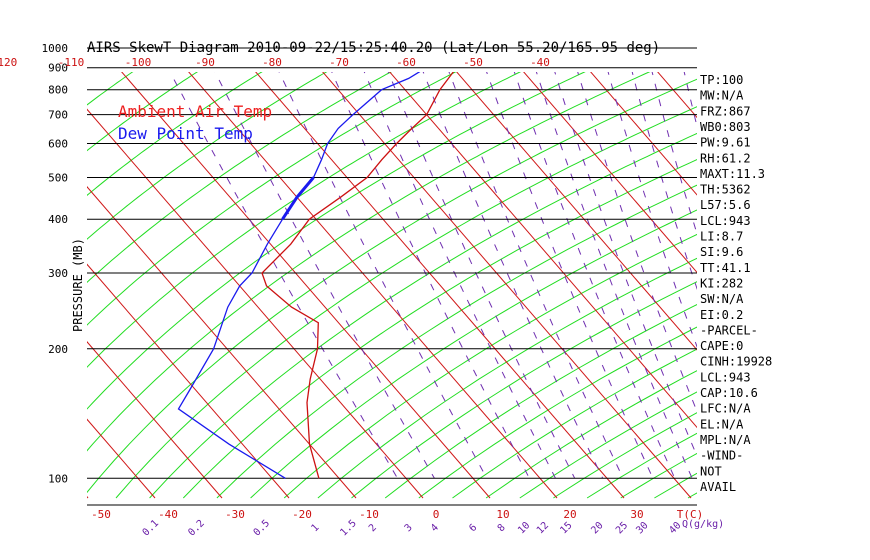  Describe the element at coordinates (55, 48) in the screenshot. I see `pressure-tick-label: 1000` at that location.